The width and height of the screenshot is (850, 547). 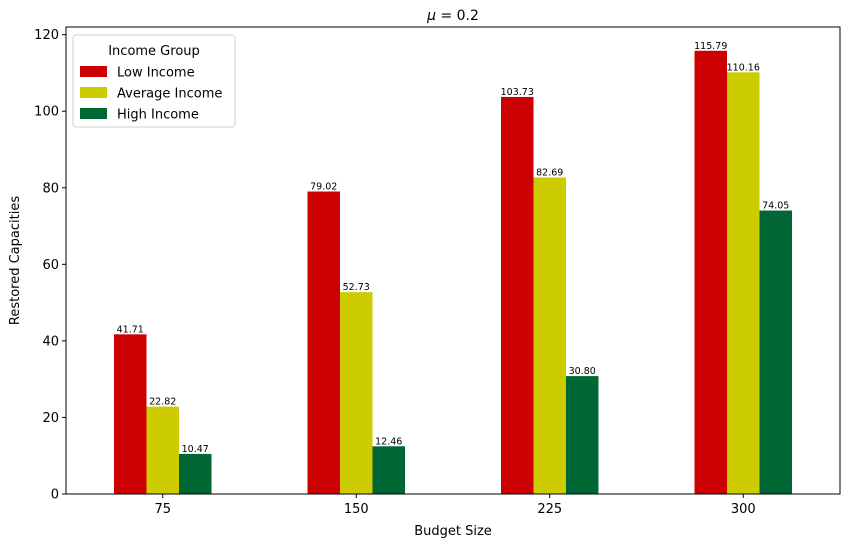 I want to click on y-tick-label: 120, so click(x=46, y=35).